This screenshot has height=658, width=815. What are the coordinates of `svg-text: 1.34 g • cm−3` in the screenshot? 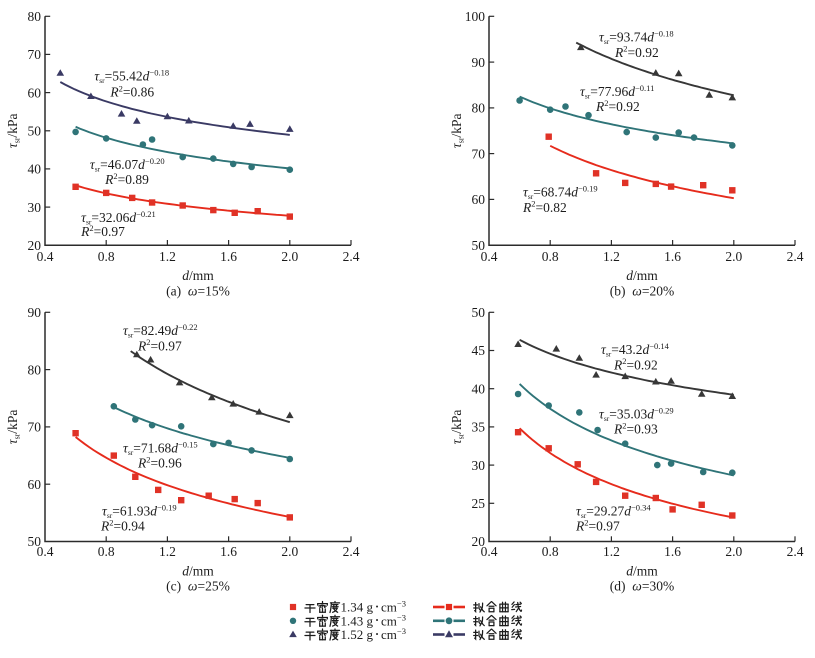 It's located at (373, 607).